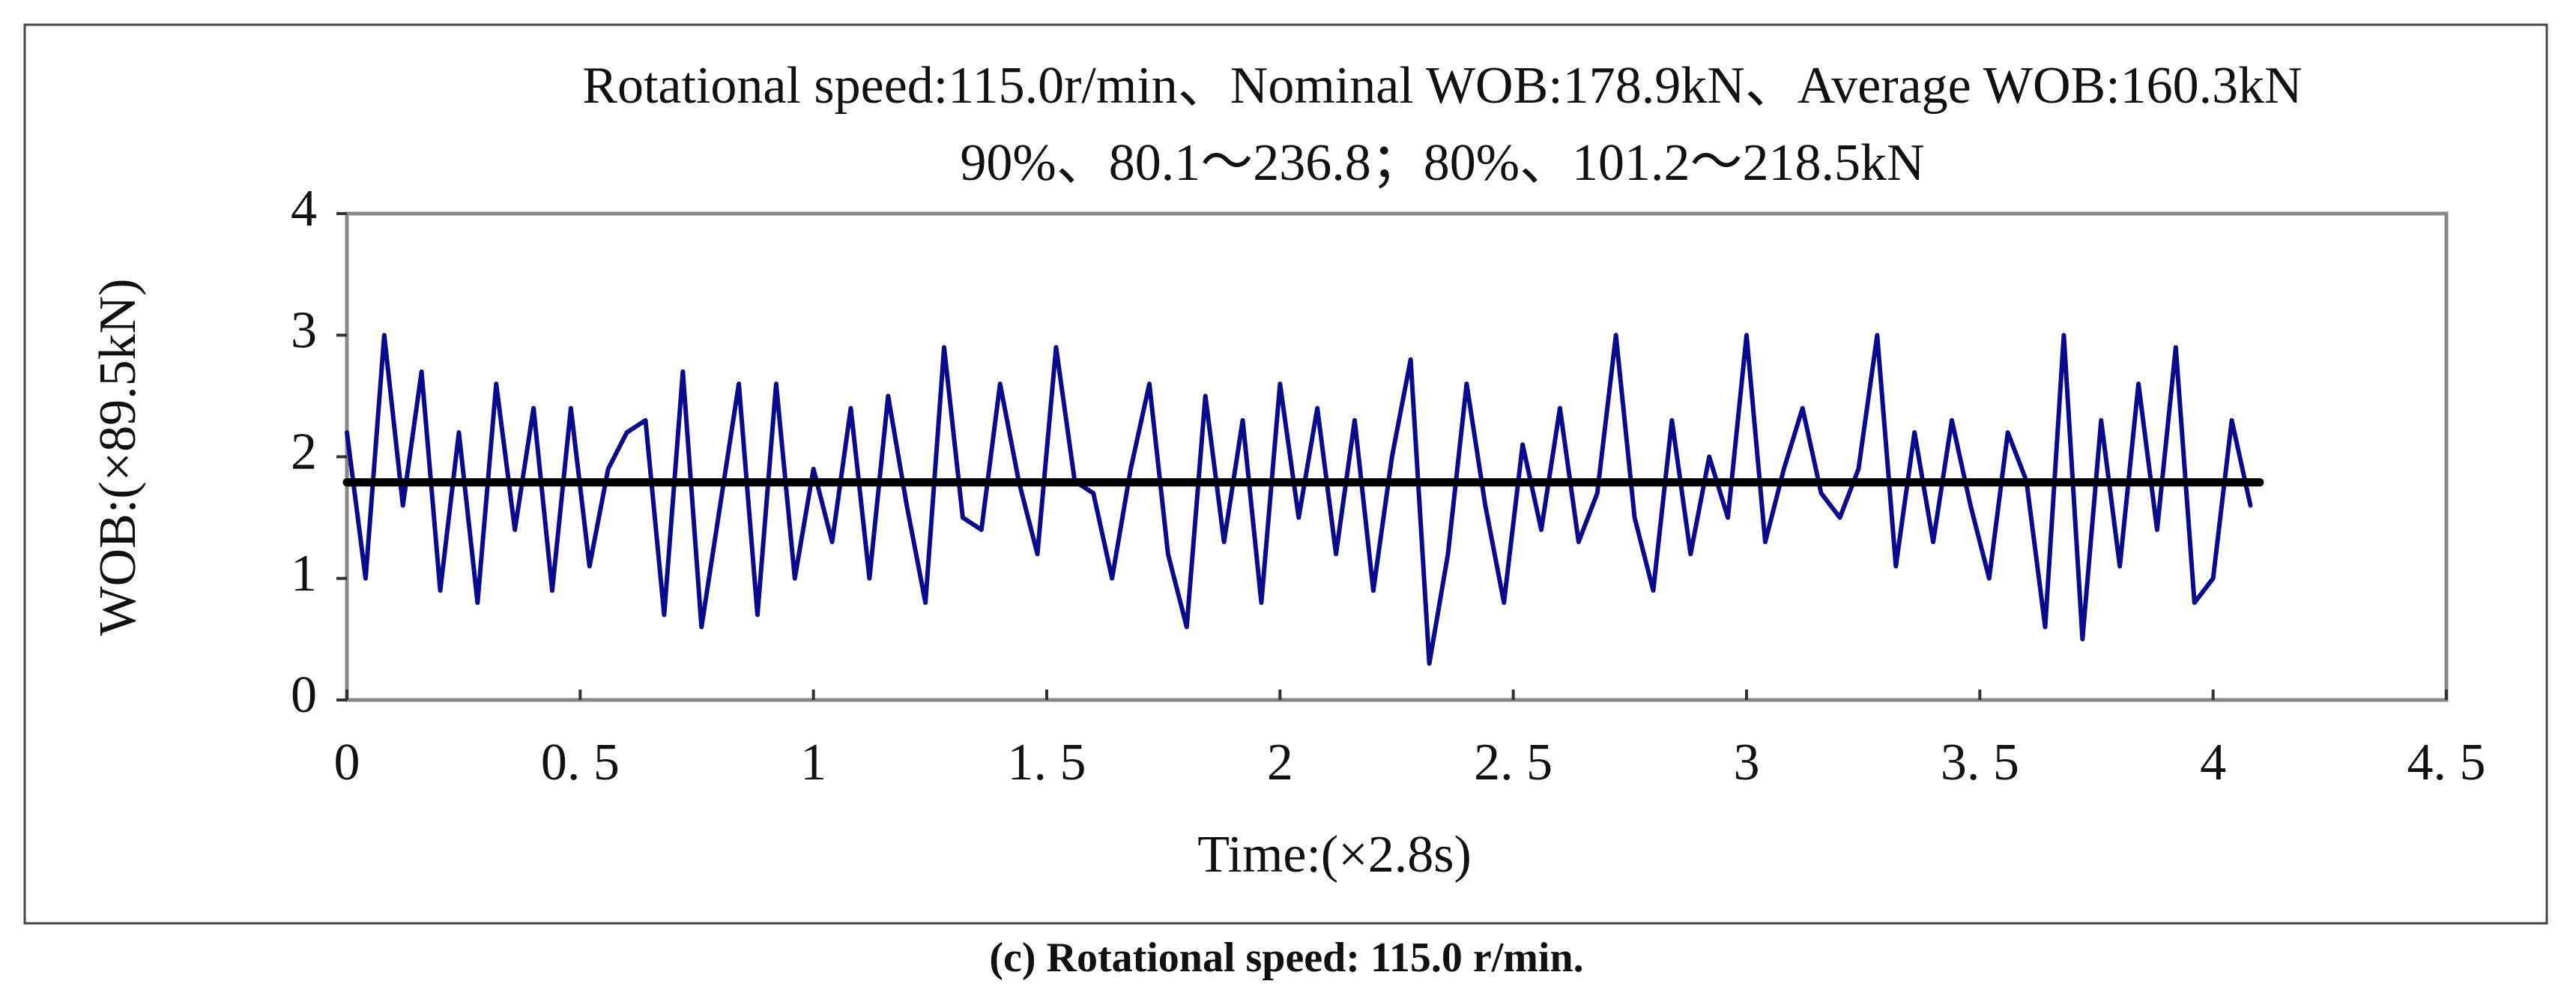 This screenshot has width=2576, height=1005. Describe the element at coordinates (347, 762) in the screenshot. I see `x-tick-label: 0` at that location.